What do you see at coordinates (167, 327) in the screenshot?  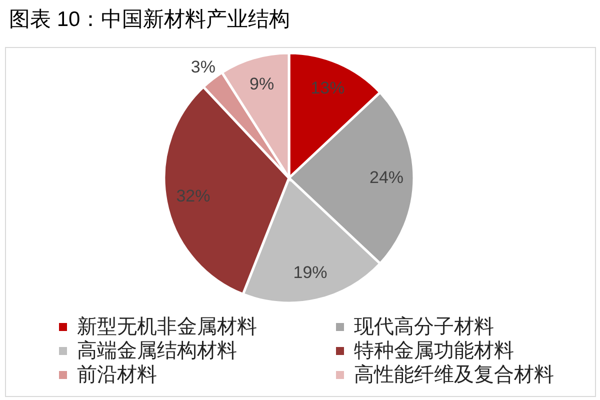 I see `legend-label: 新型无机非金属材料` at bounding box center [167, 327].